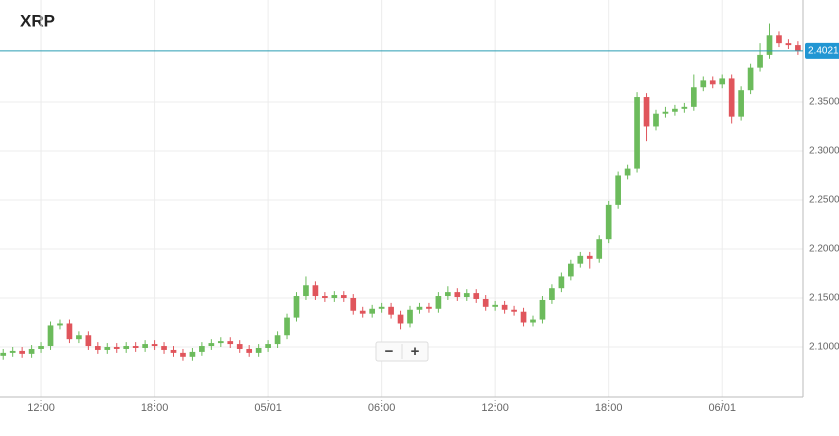 This screenshot has height=436, width=839. Describe the element at coordinates (824, 151) in the screenshot. I see `y-tick-label: 2.3000` at that location.